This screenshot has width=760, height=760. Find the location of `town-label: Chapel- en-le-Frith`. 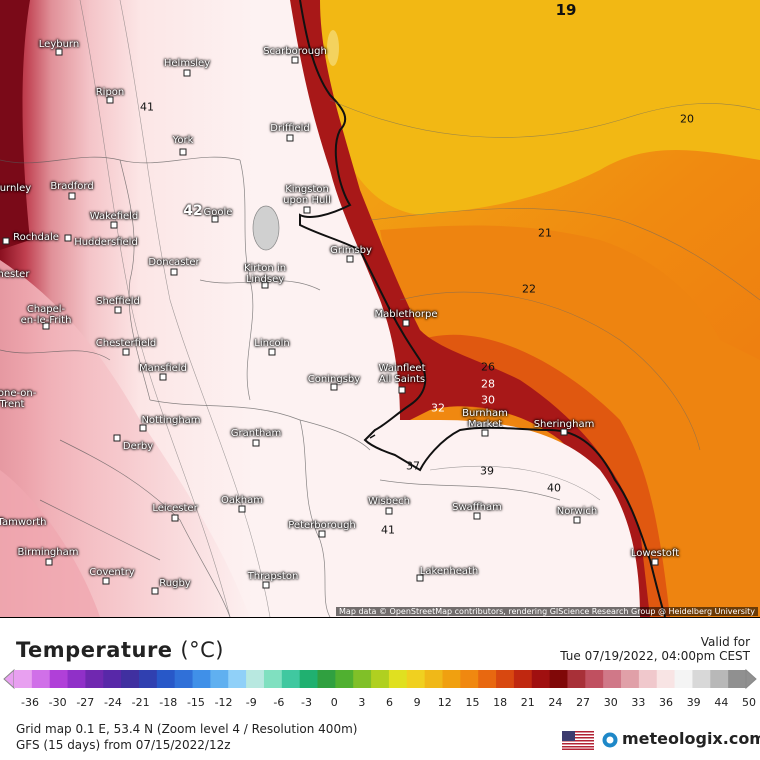

town-label: Chapel- en-le-Frith is located at coordinates (46, 315).